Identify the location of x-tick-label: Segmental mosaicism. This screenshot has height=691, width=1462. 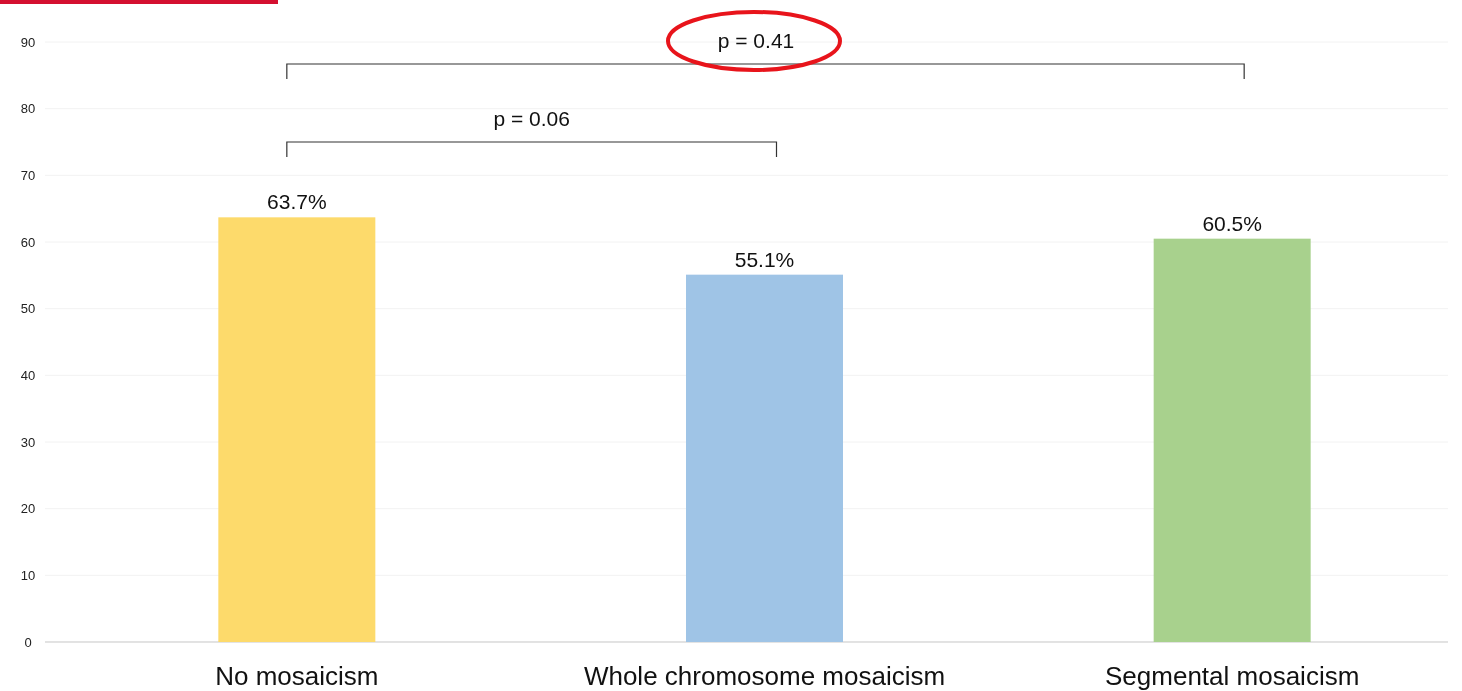
(1232, 676).